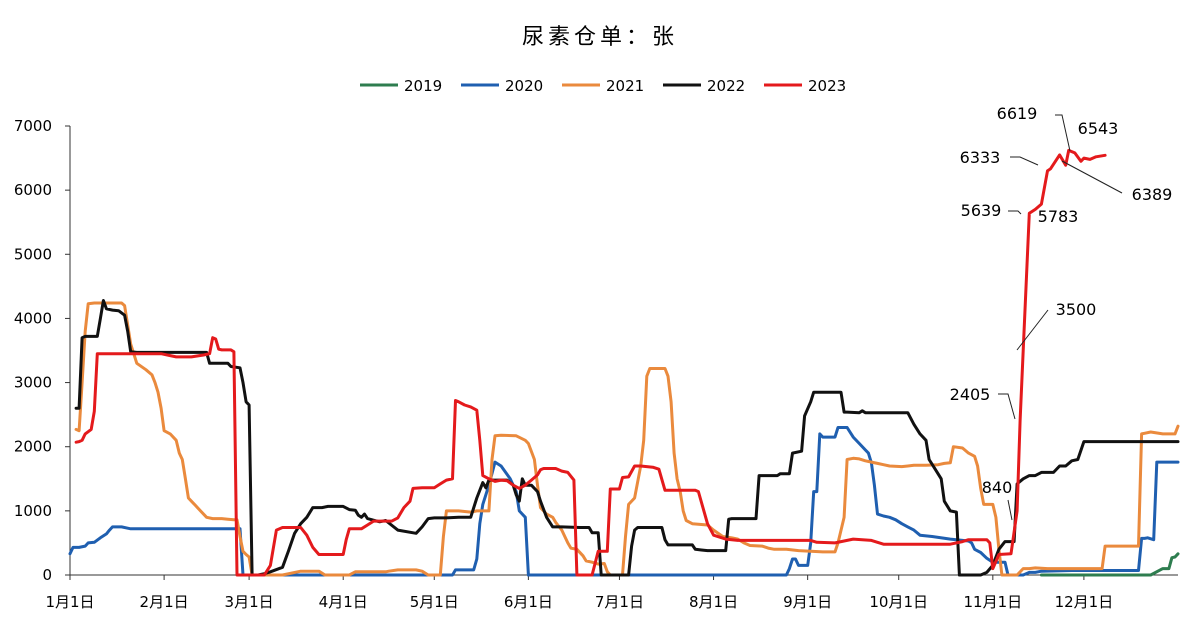  What do you see at coordinates (528, 602) in the screenshot?
I see `x-tick-label: 6月1日` at bounding box center [528, 602].